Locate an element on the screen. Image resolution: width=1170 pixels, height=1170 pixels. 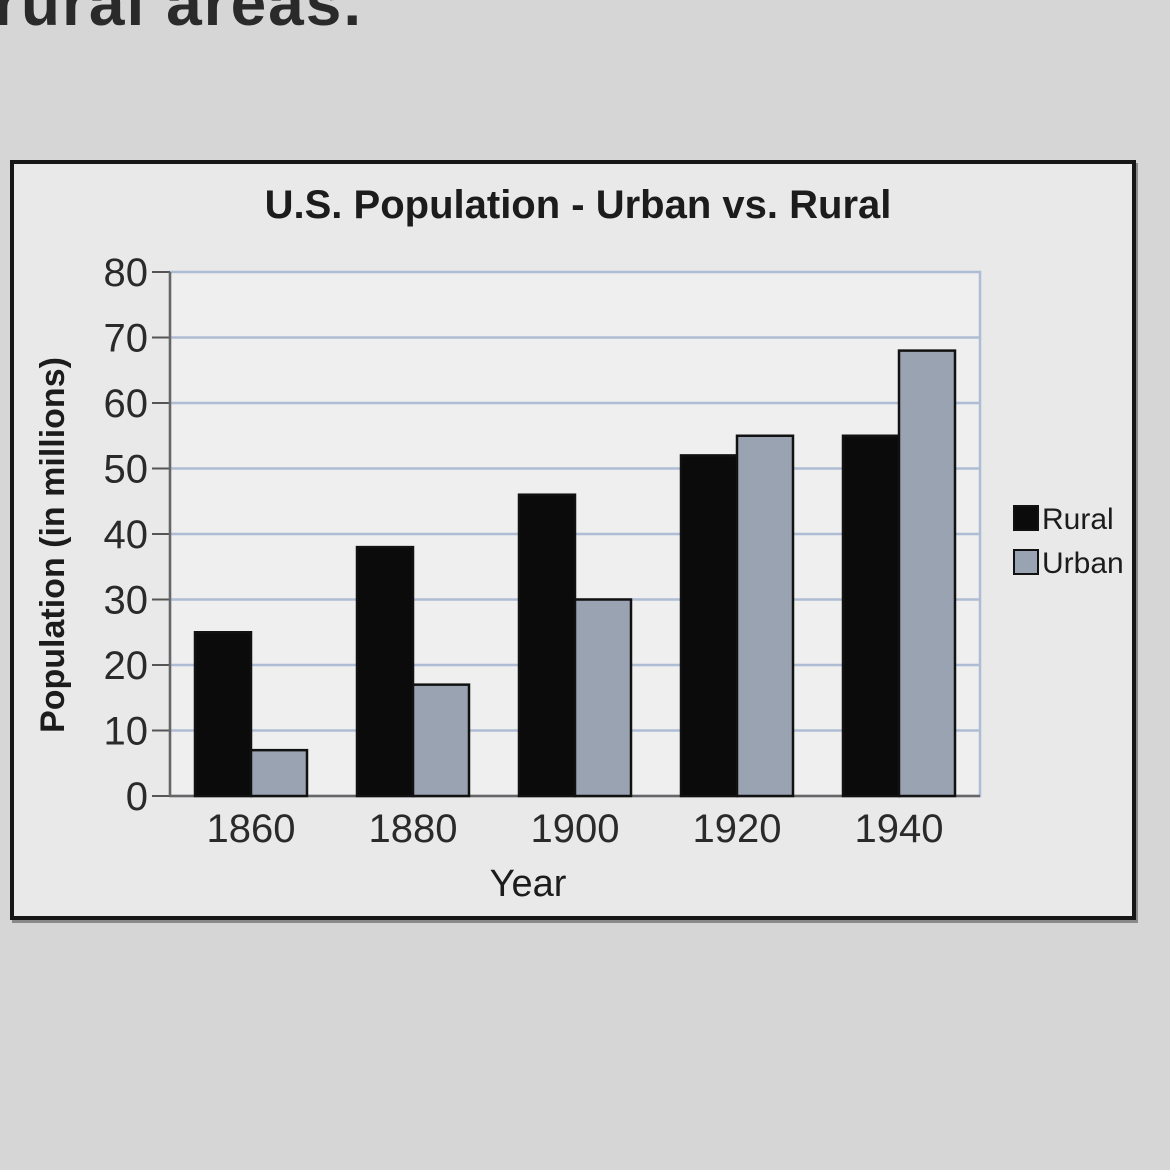
y-tick-label: 60 is located at coordinates (126, 404).